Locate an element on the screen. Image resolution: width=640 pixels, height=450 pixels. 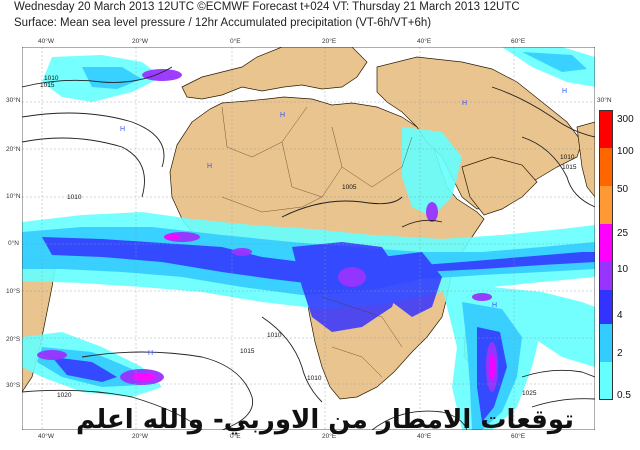
isobar-label: 1020 is located at coordinates (64, 395).